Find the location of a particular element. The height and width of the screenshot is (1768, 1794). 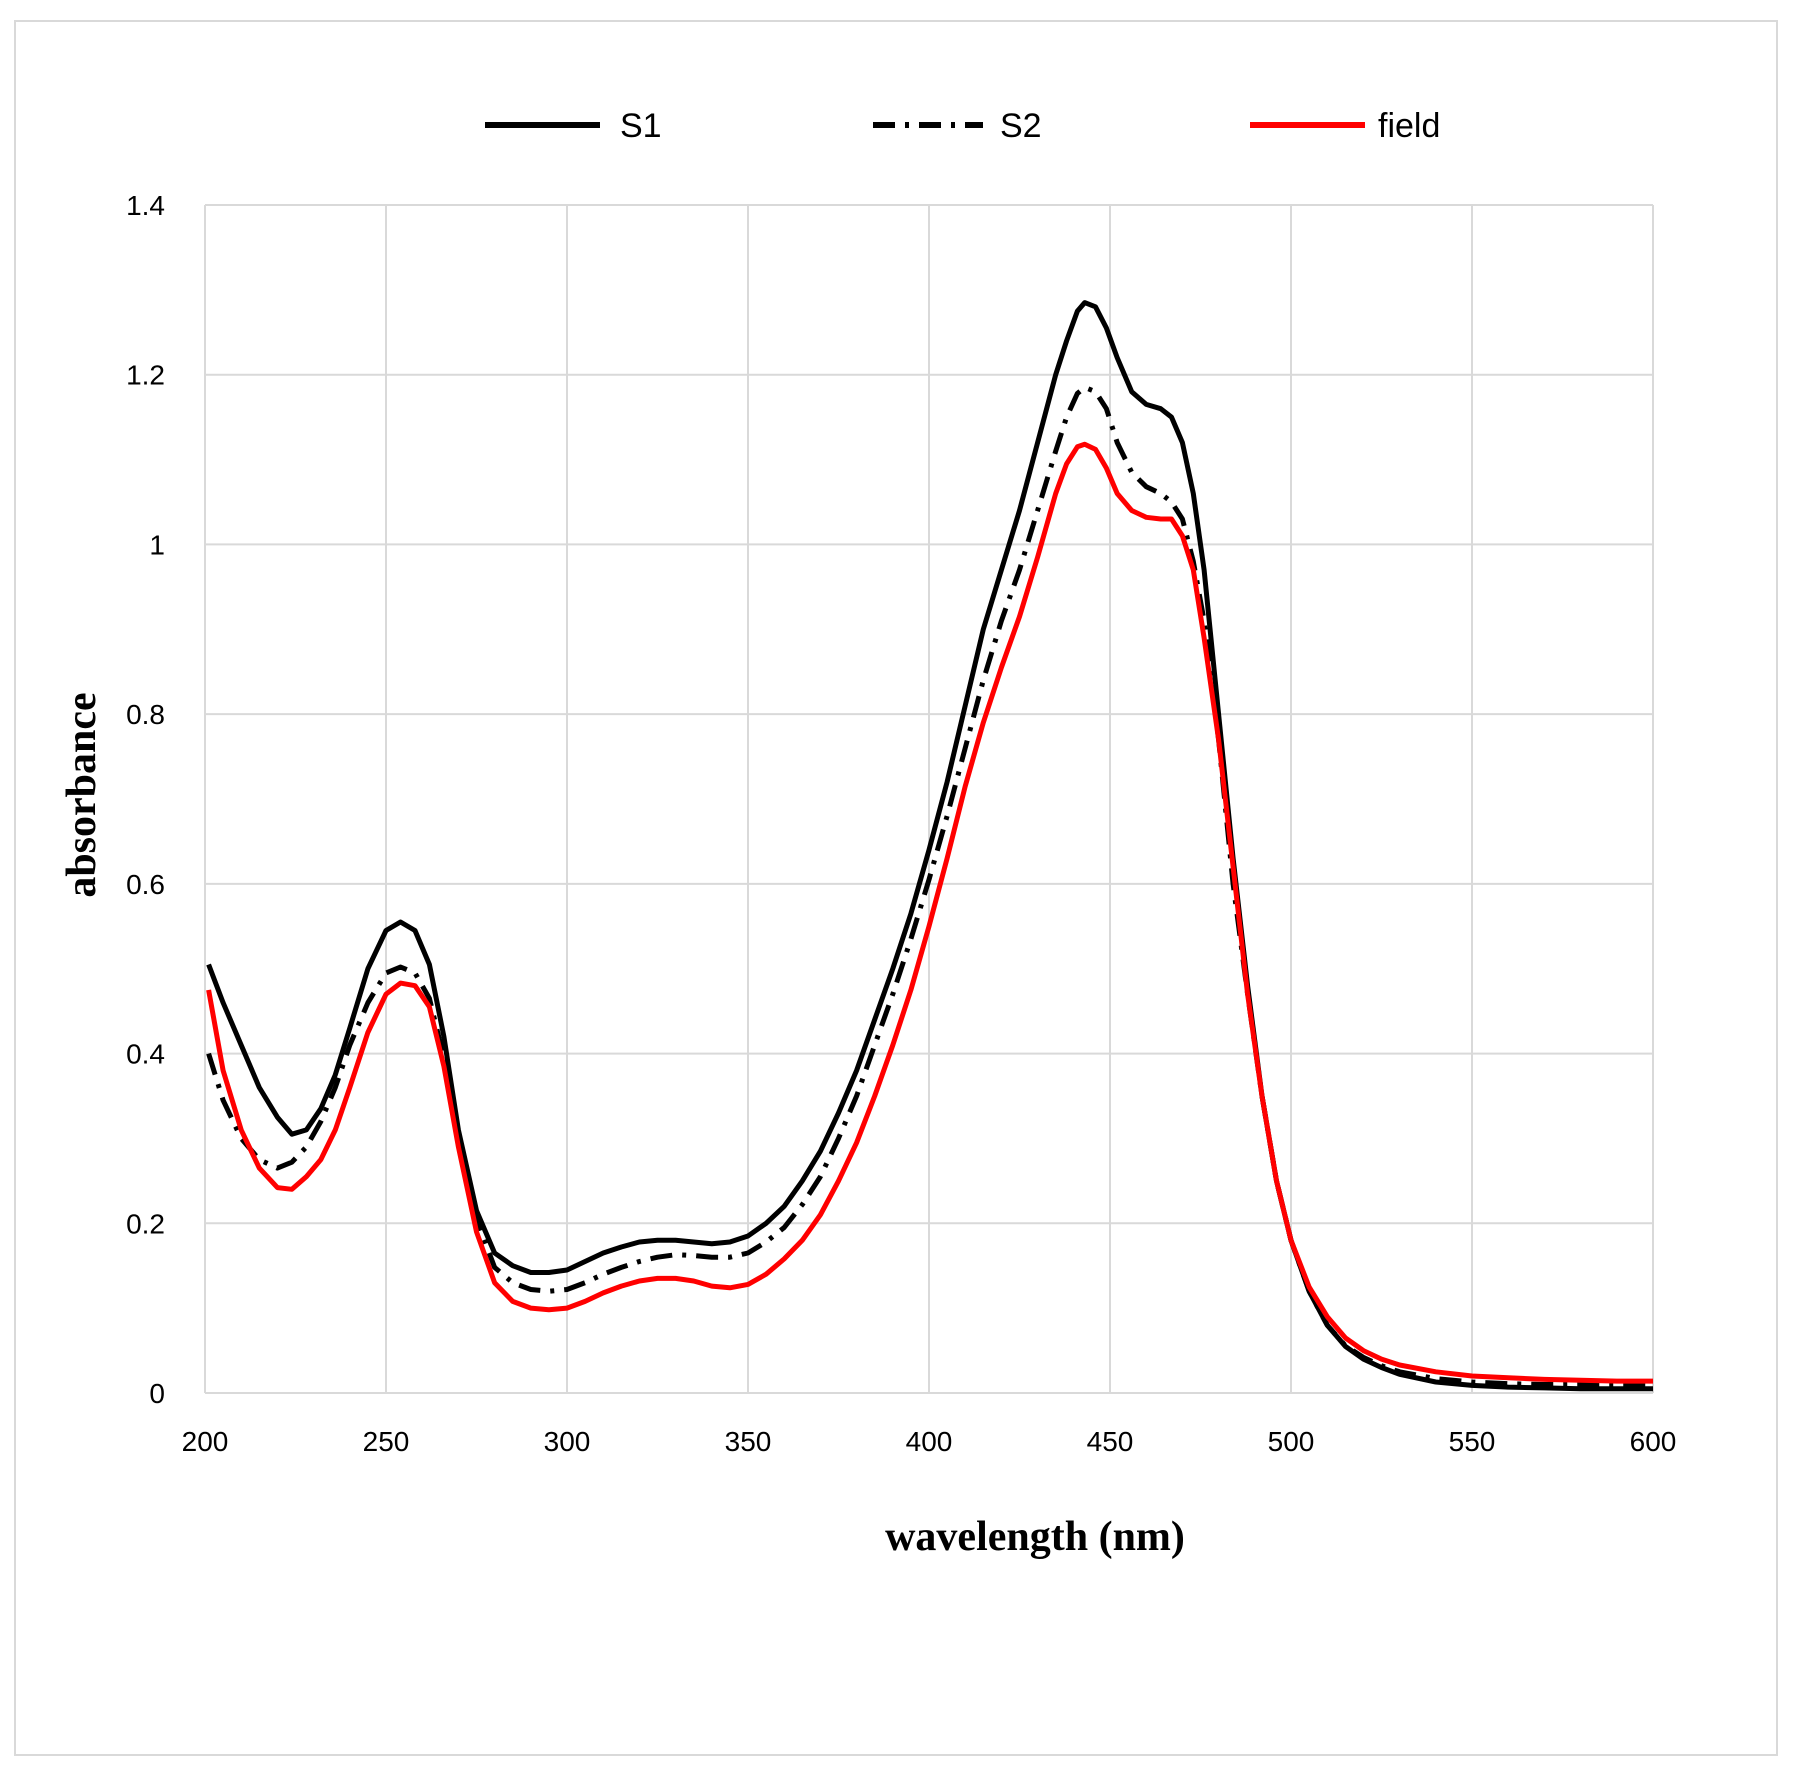

y-axis-title: absorbance is located at coordinates (82, 794).